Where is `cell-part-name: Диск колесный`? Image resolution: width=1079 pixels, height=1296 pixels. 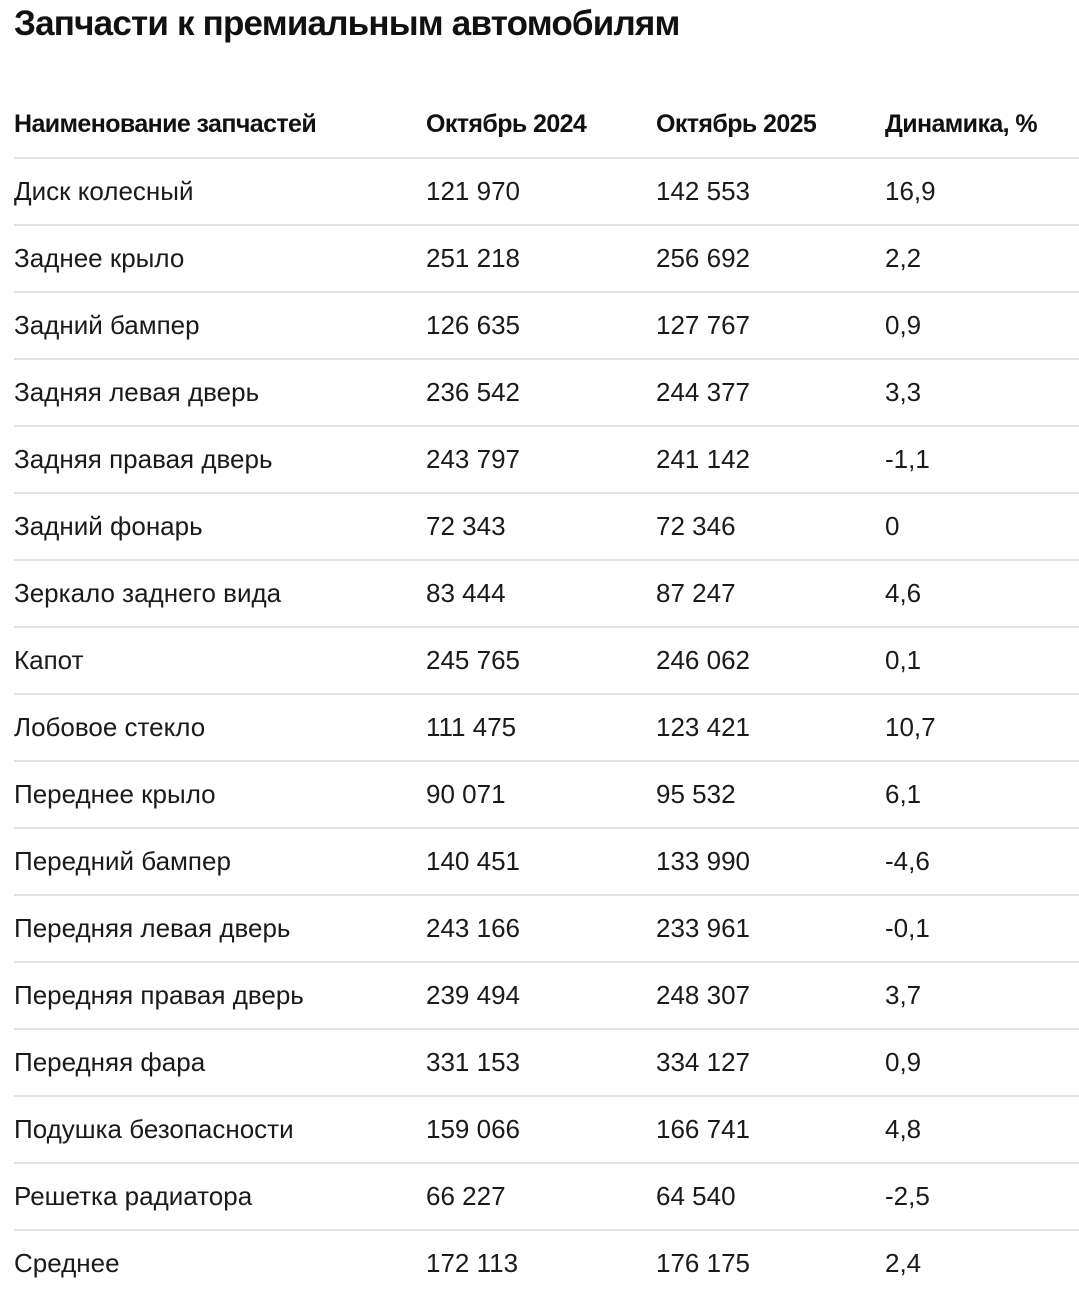 cell-part-name: Диск колесный is located at coordinates (104, 191).